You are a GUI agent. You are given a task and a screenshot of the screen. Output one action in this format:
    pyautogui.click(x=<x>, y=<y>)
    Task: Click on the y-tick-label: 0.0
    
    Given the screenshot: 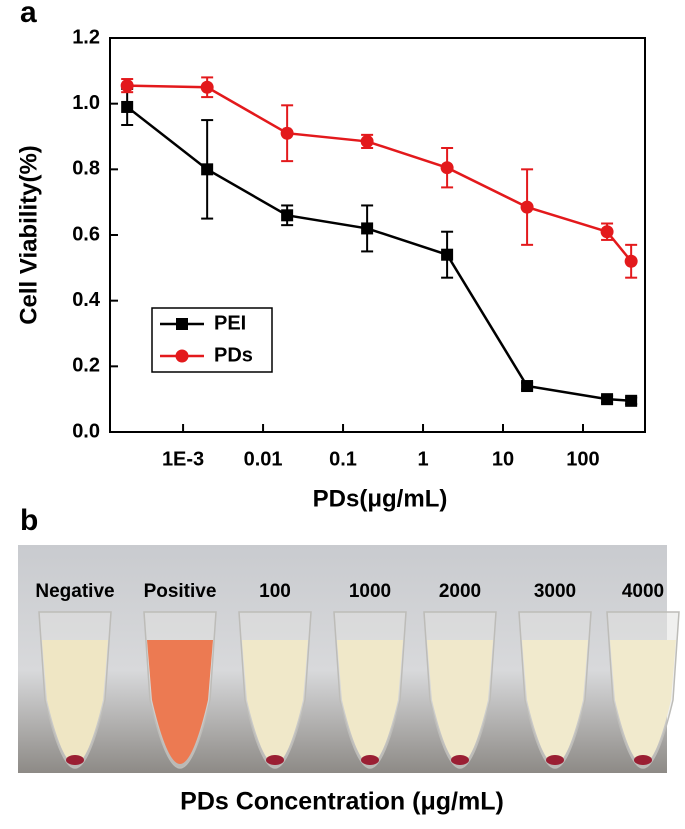 What is the action you would take?
    pyautogui.click(x=86, y=431)
    